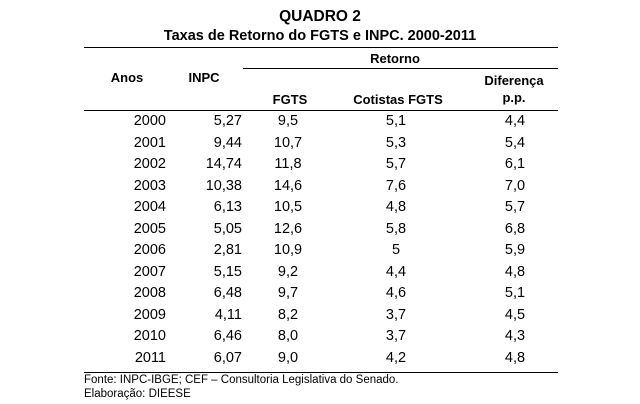  What do you see at coordinates (515, 142) in the screenshot?
I see `cell-diferenca: 5,4` at bounding box center [515, 142].